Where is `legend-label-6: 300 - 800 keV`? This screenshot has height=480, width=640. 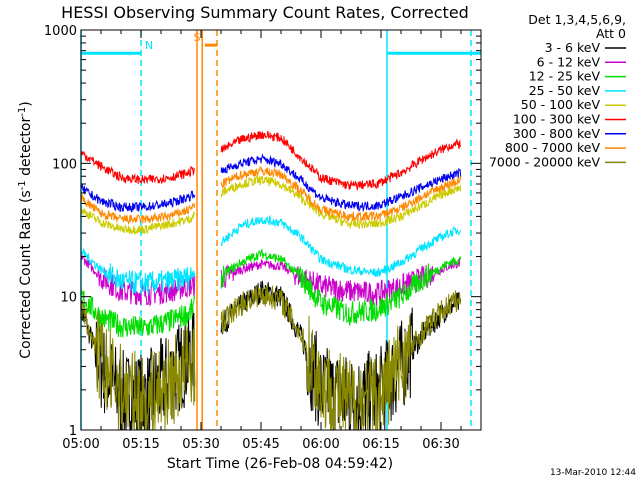 legend-label-6: 300 - 800 keV is located at coordinates (557, 133).